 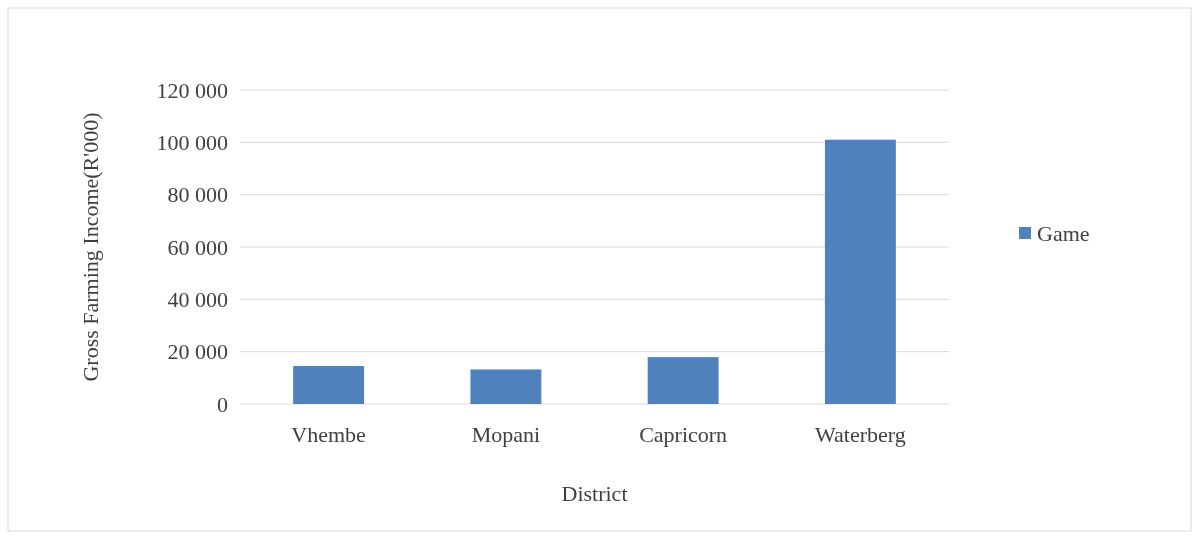 I want to click on y-tick-label: 40 000, so click(x=197, y=300).